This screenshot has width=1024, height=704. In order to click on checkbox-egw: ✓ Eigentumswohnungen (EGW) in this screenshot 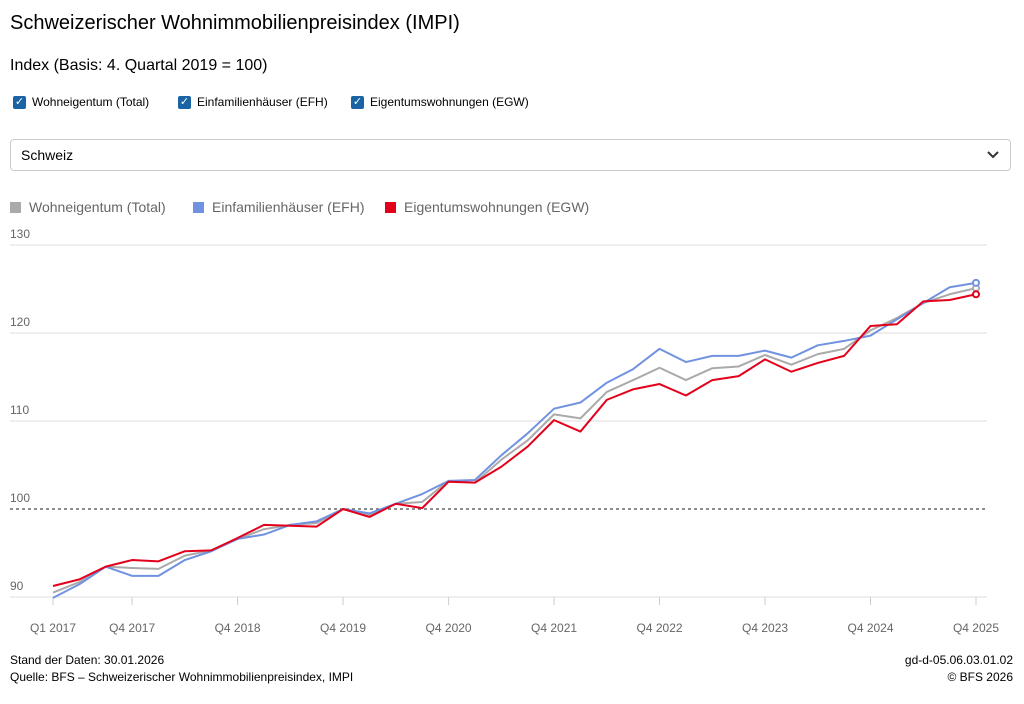, I will do `click(440, 102)`.